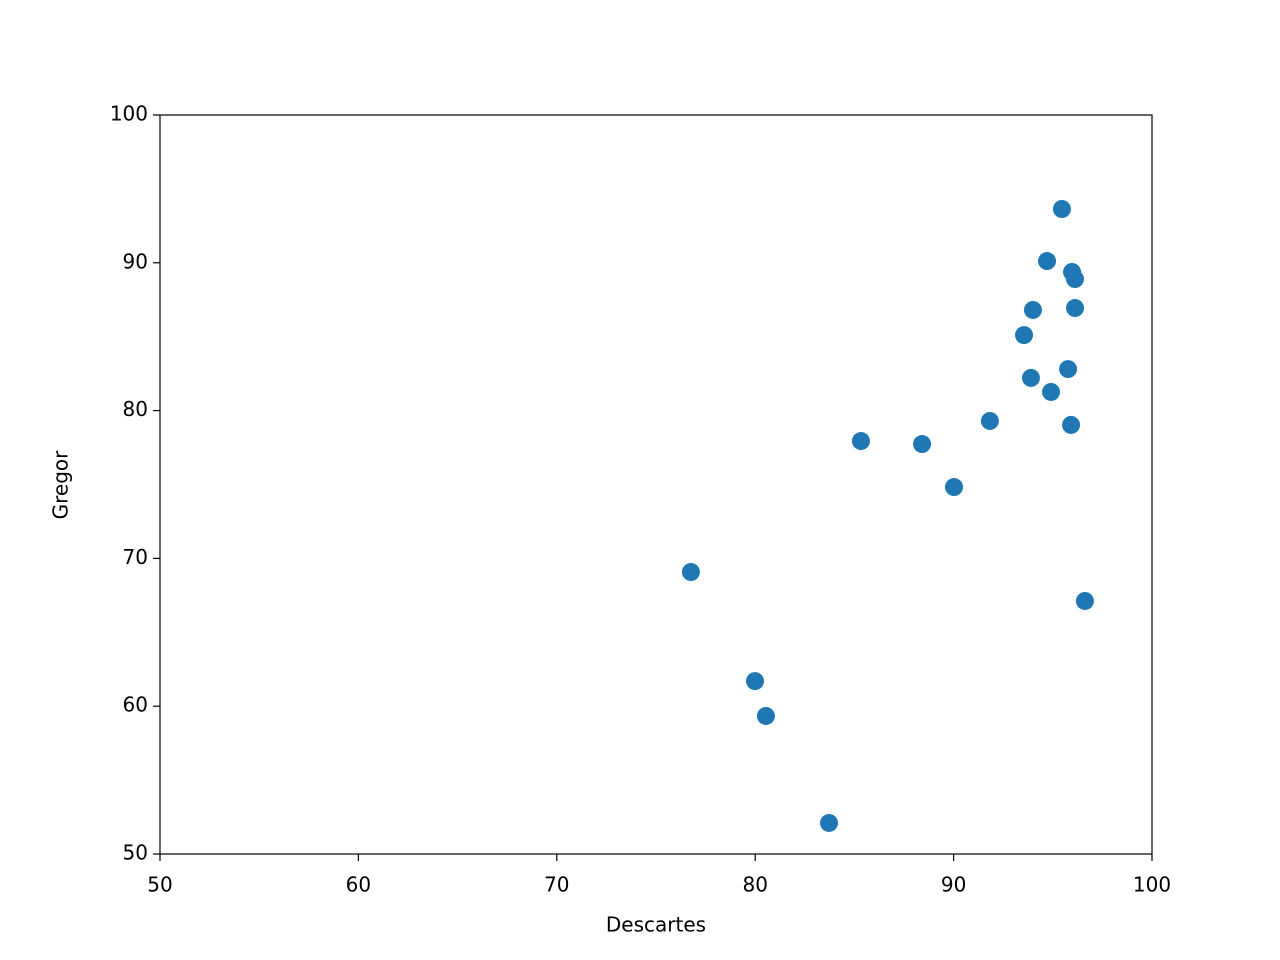 The width and height of the screenshot is (1280, 960). I want to click on x-tick-label: 60, so click(358, 885).